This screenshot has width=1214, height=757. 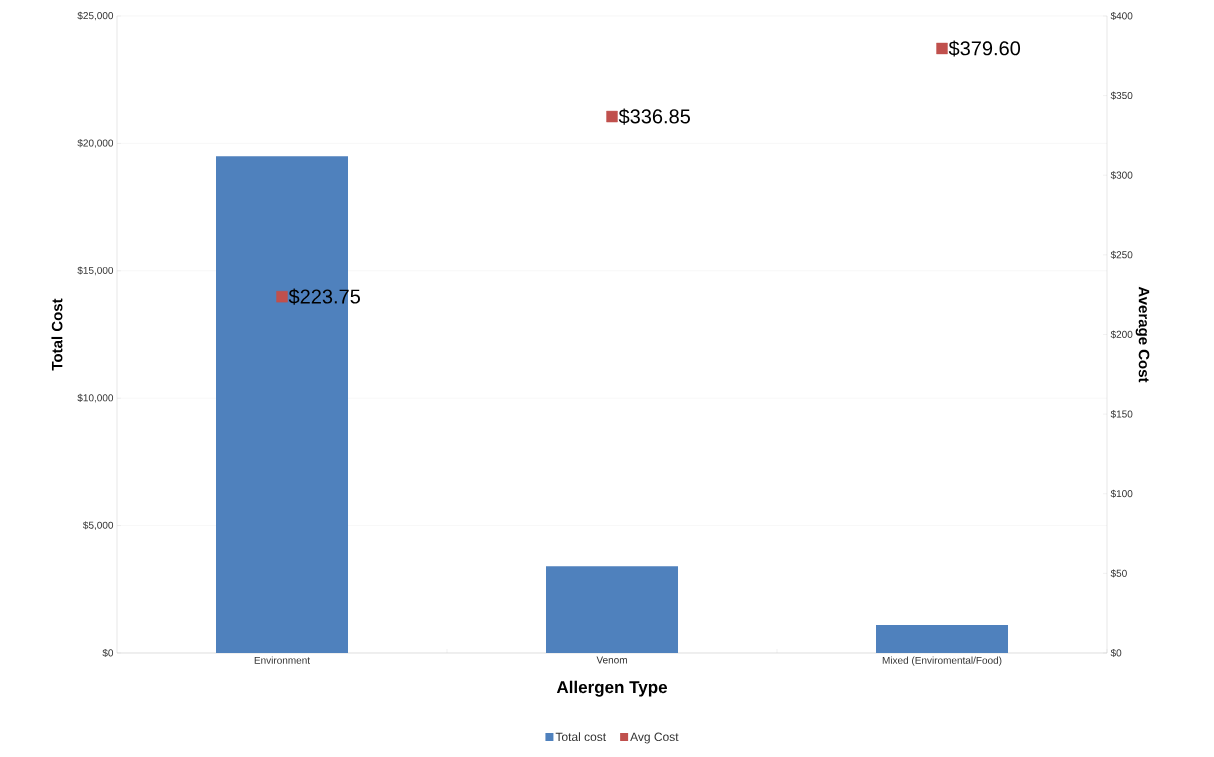 I want to click on legend-label: Avg Cost, so click(x=654, y=738).